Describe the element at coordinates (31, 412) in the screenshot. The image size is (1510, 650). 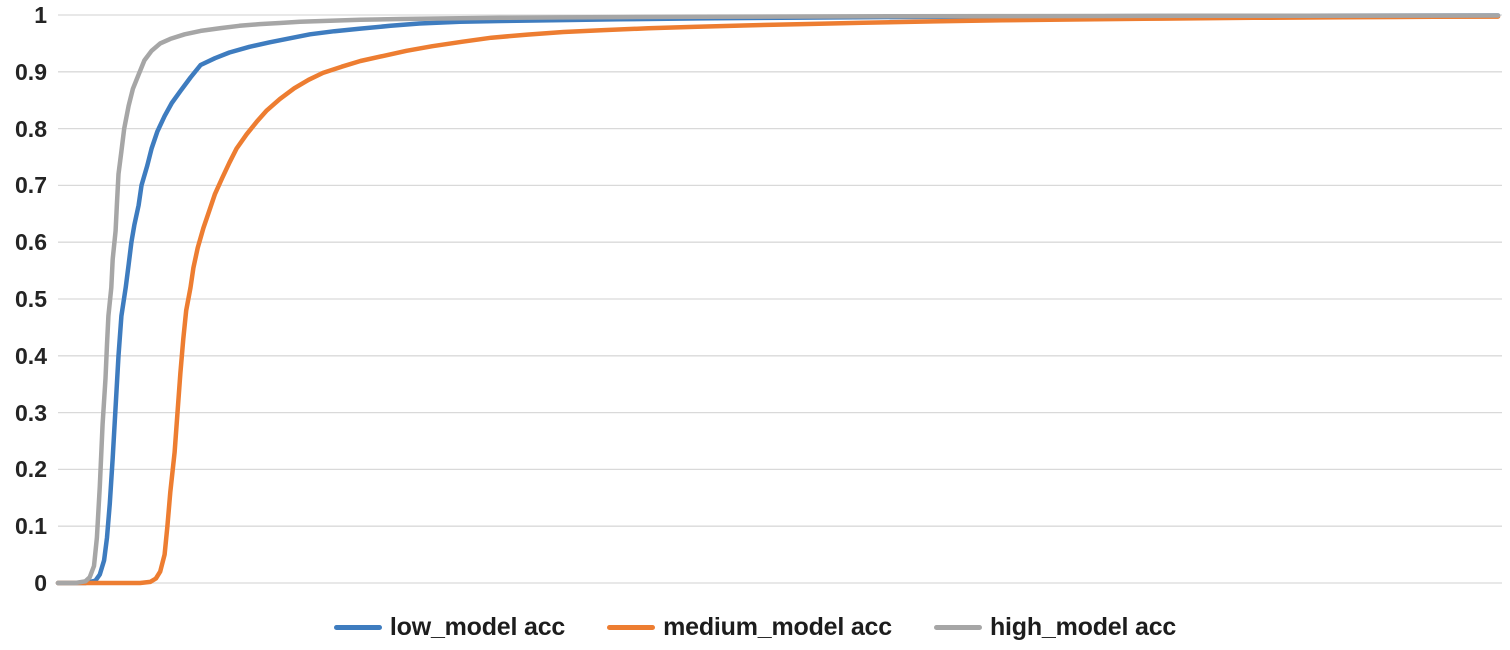
I see `y-axis-tick-label-0.3: 0.3` at that location.